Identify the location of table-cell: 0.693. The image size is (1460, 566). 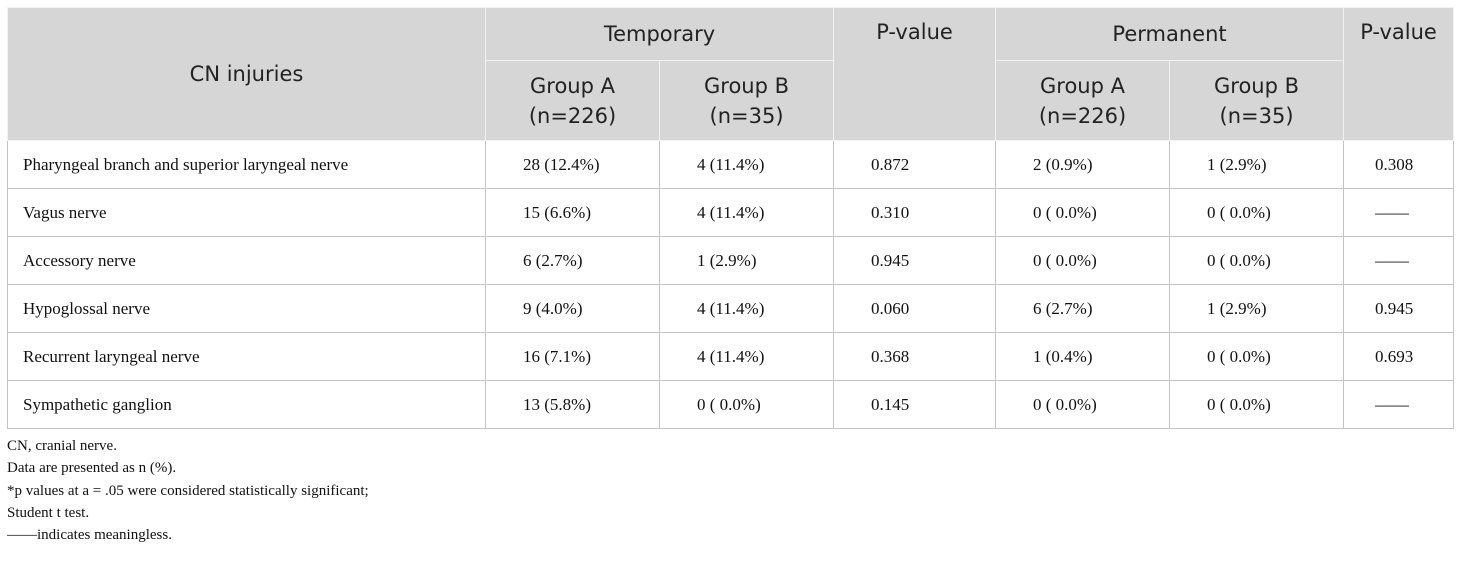
(1399, 356).